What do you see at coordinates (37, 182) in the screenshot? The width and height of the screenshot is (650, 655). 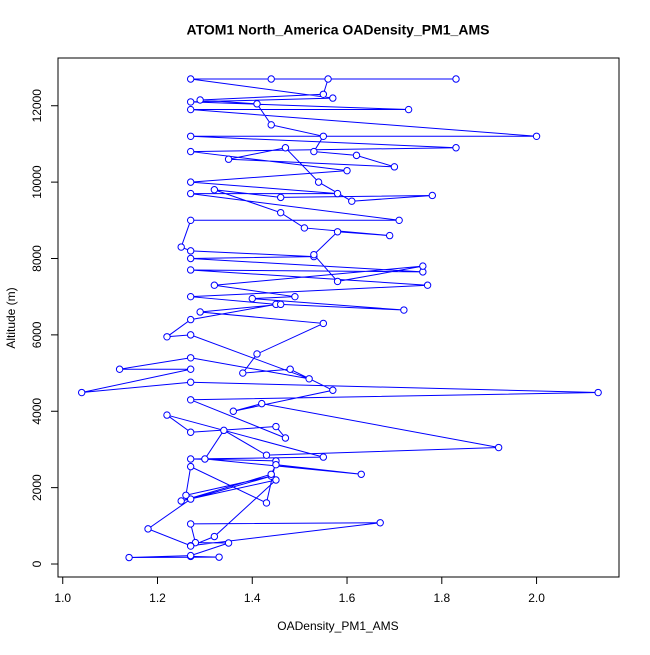 I see `y-tick-label: 10000` at bounding box center [37, 182].